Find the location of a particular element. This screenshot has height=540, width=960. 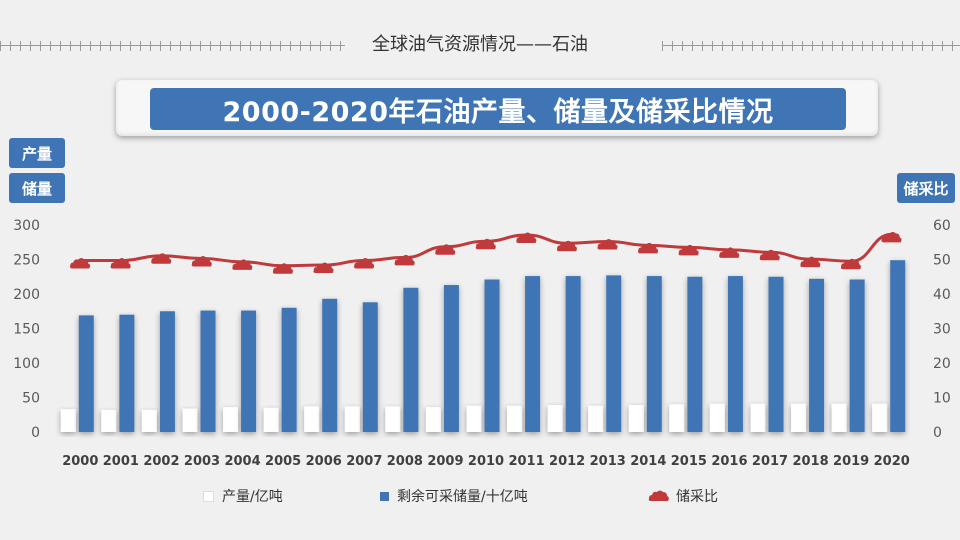

y-left-tick-label: 200 is located at coordinates (26, 295).